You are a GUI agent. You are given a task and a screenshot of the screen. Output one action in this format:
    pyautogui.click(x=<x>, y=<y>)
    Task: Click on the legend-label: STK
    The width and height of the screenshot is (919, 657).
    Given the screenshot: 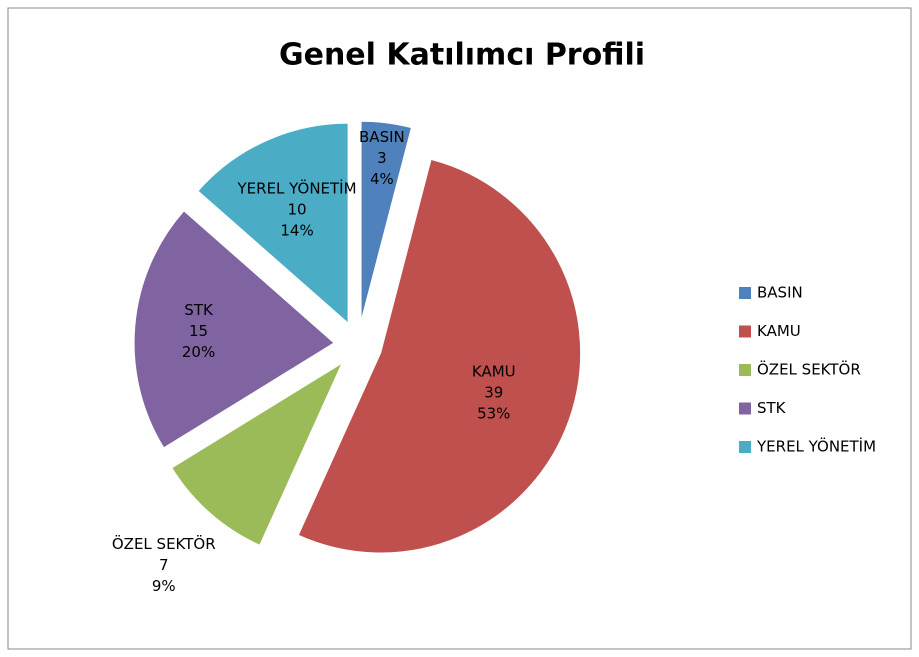 What is the action you would take?
    pyautogui.click(x=772, y=408)
    